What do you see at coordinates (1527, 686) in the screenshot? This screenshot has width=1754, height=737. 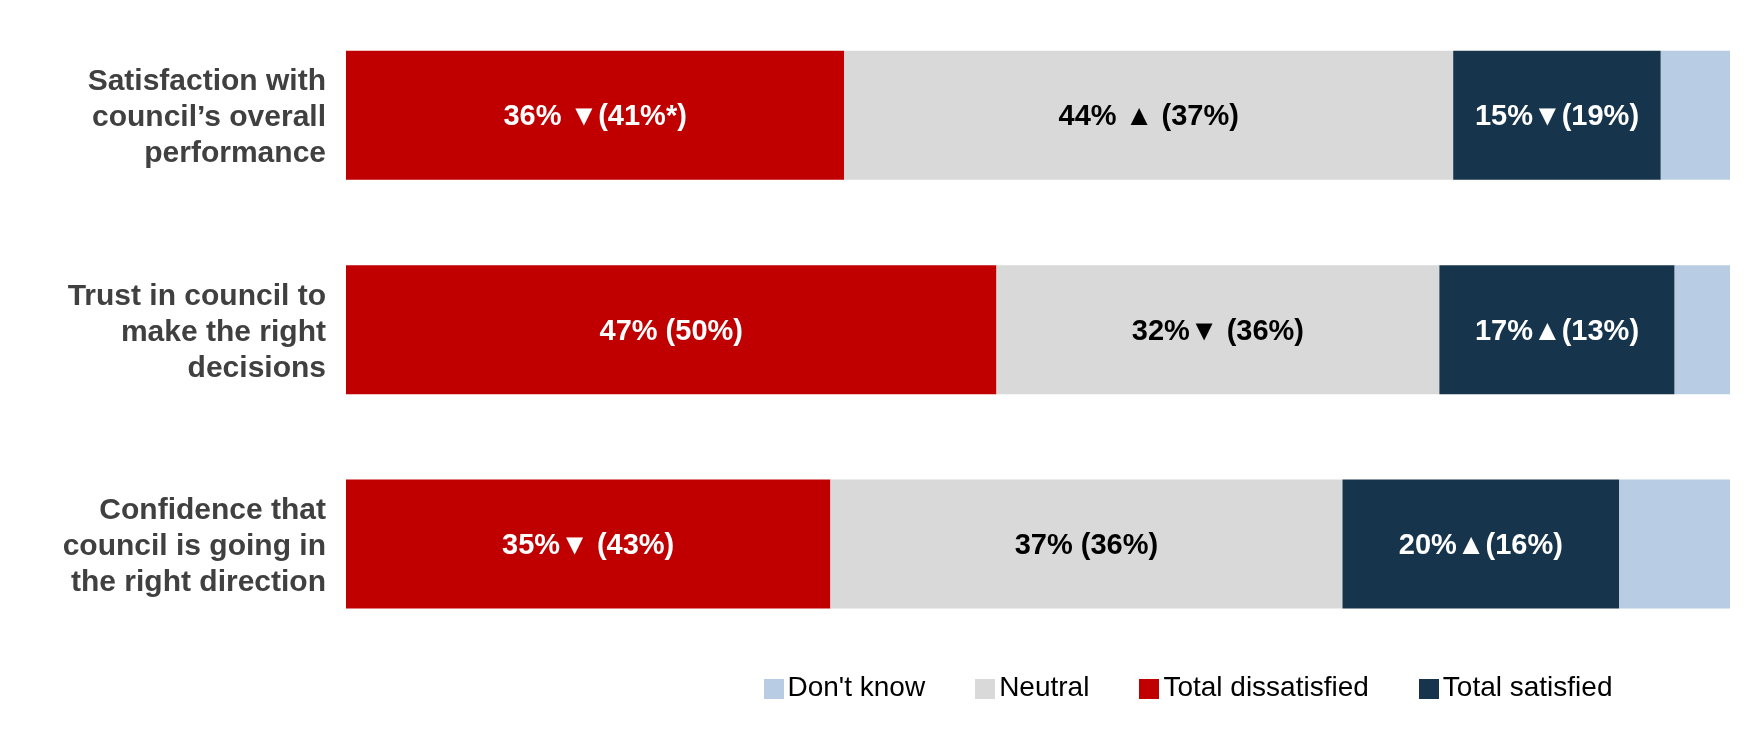 I see `legend-label: Total satisfied` at bounding box center [1527, 686].